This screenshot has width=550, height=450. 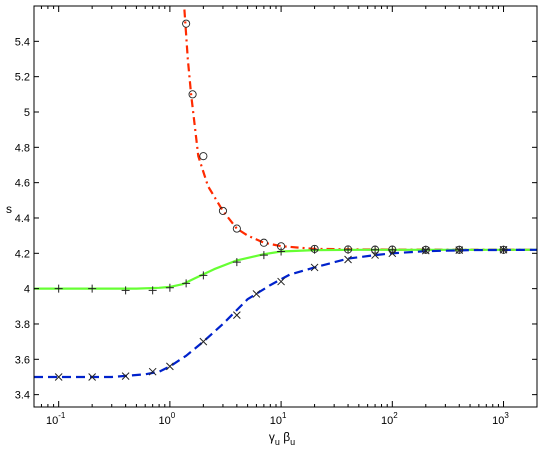 I want to click on x-axis-label-gamma: γ, so click(x=272, y=437).